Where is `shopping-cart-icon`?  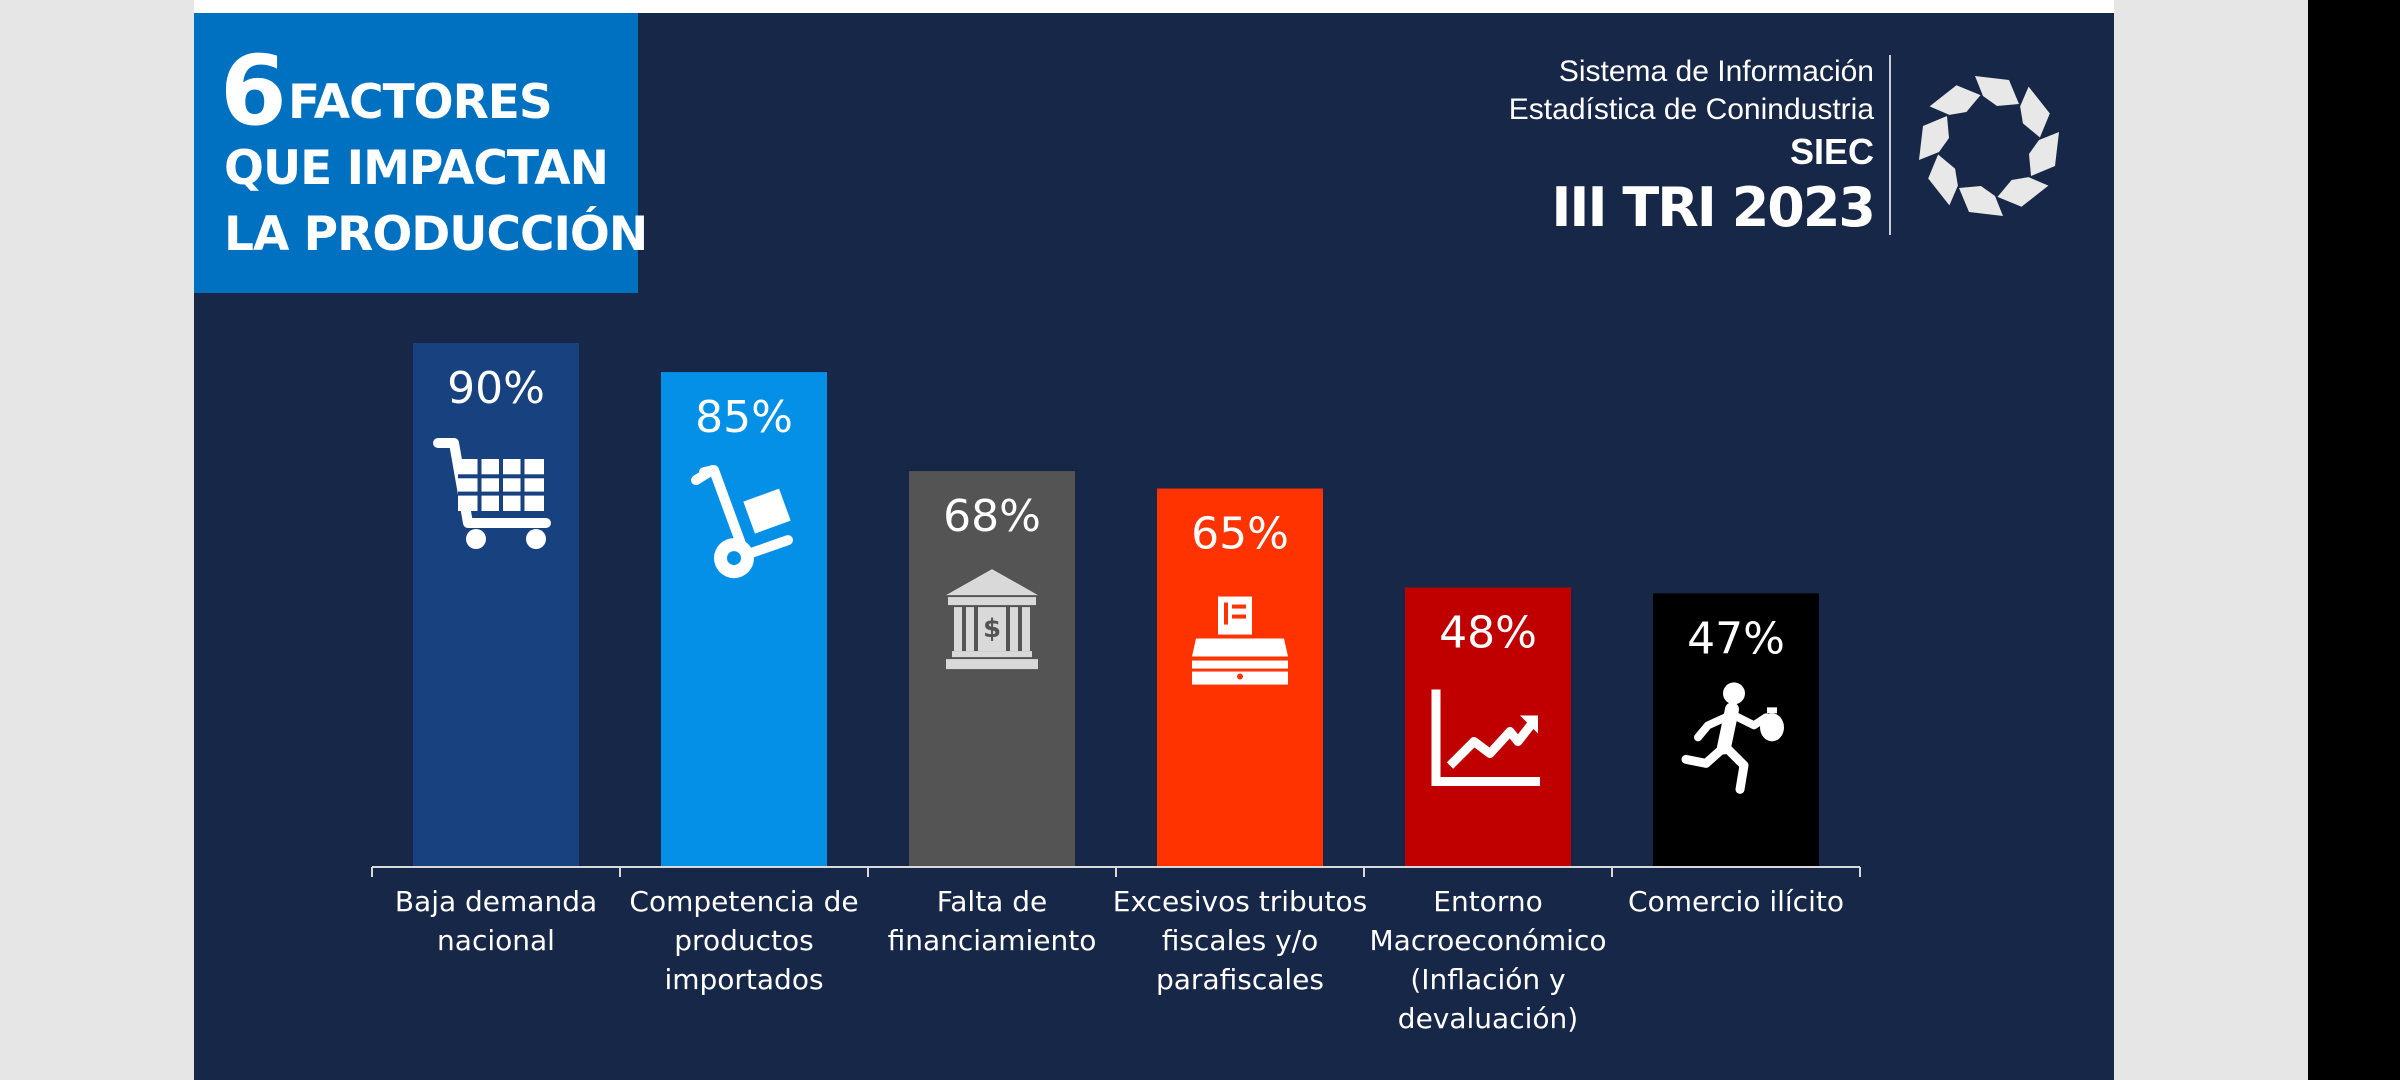 shopping-cart-icon is located at coordinates (492, 493).